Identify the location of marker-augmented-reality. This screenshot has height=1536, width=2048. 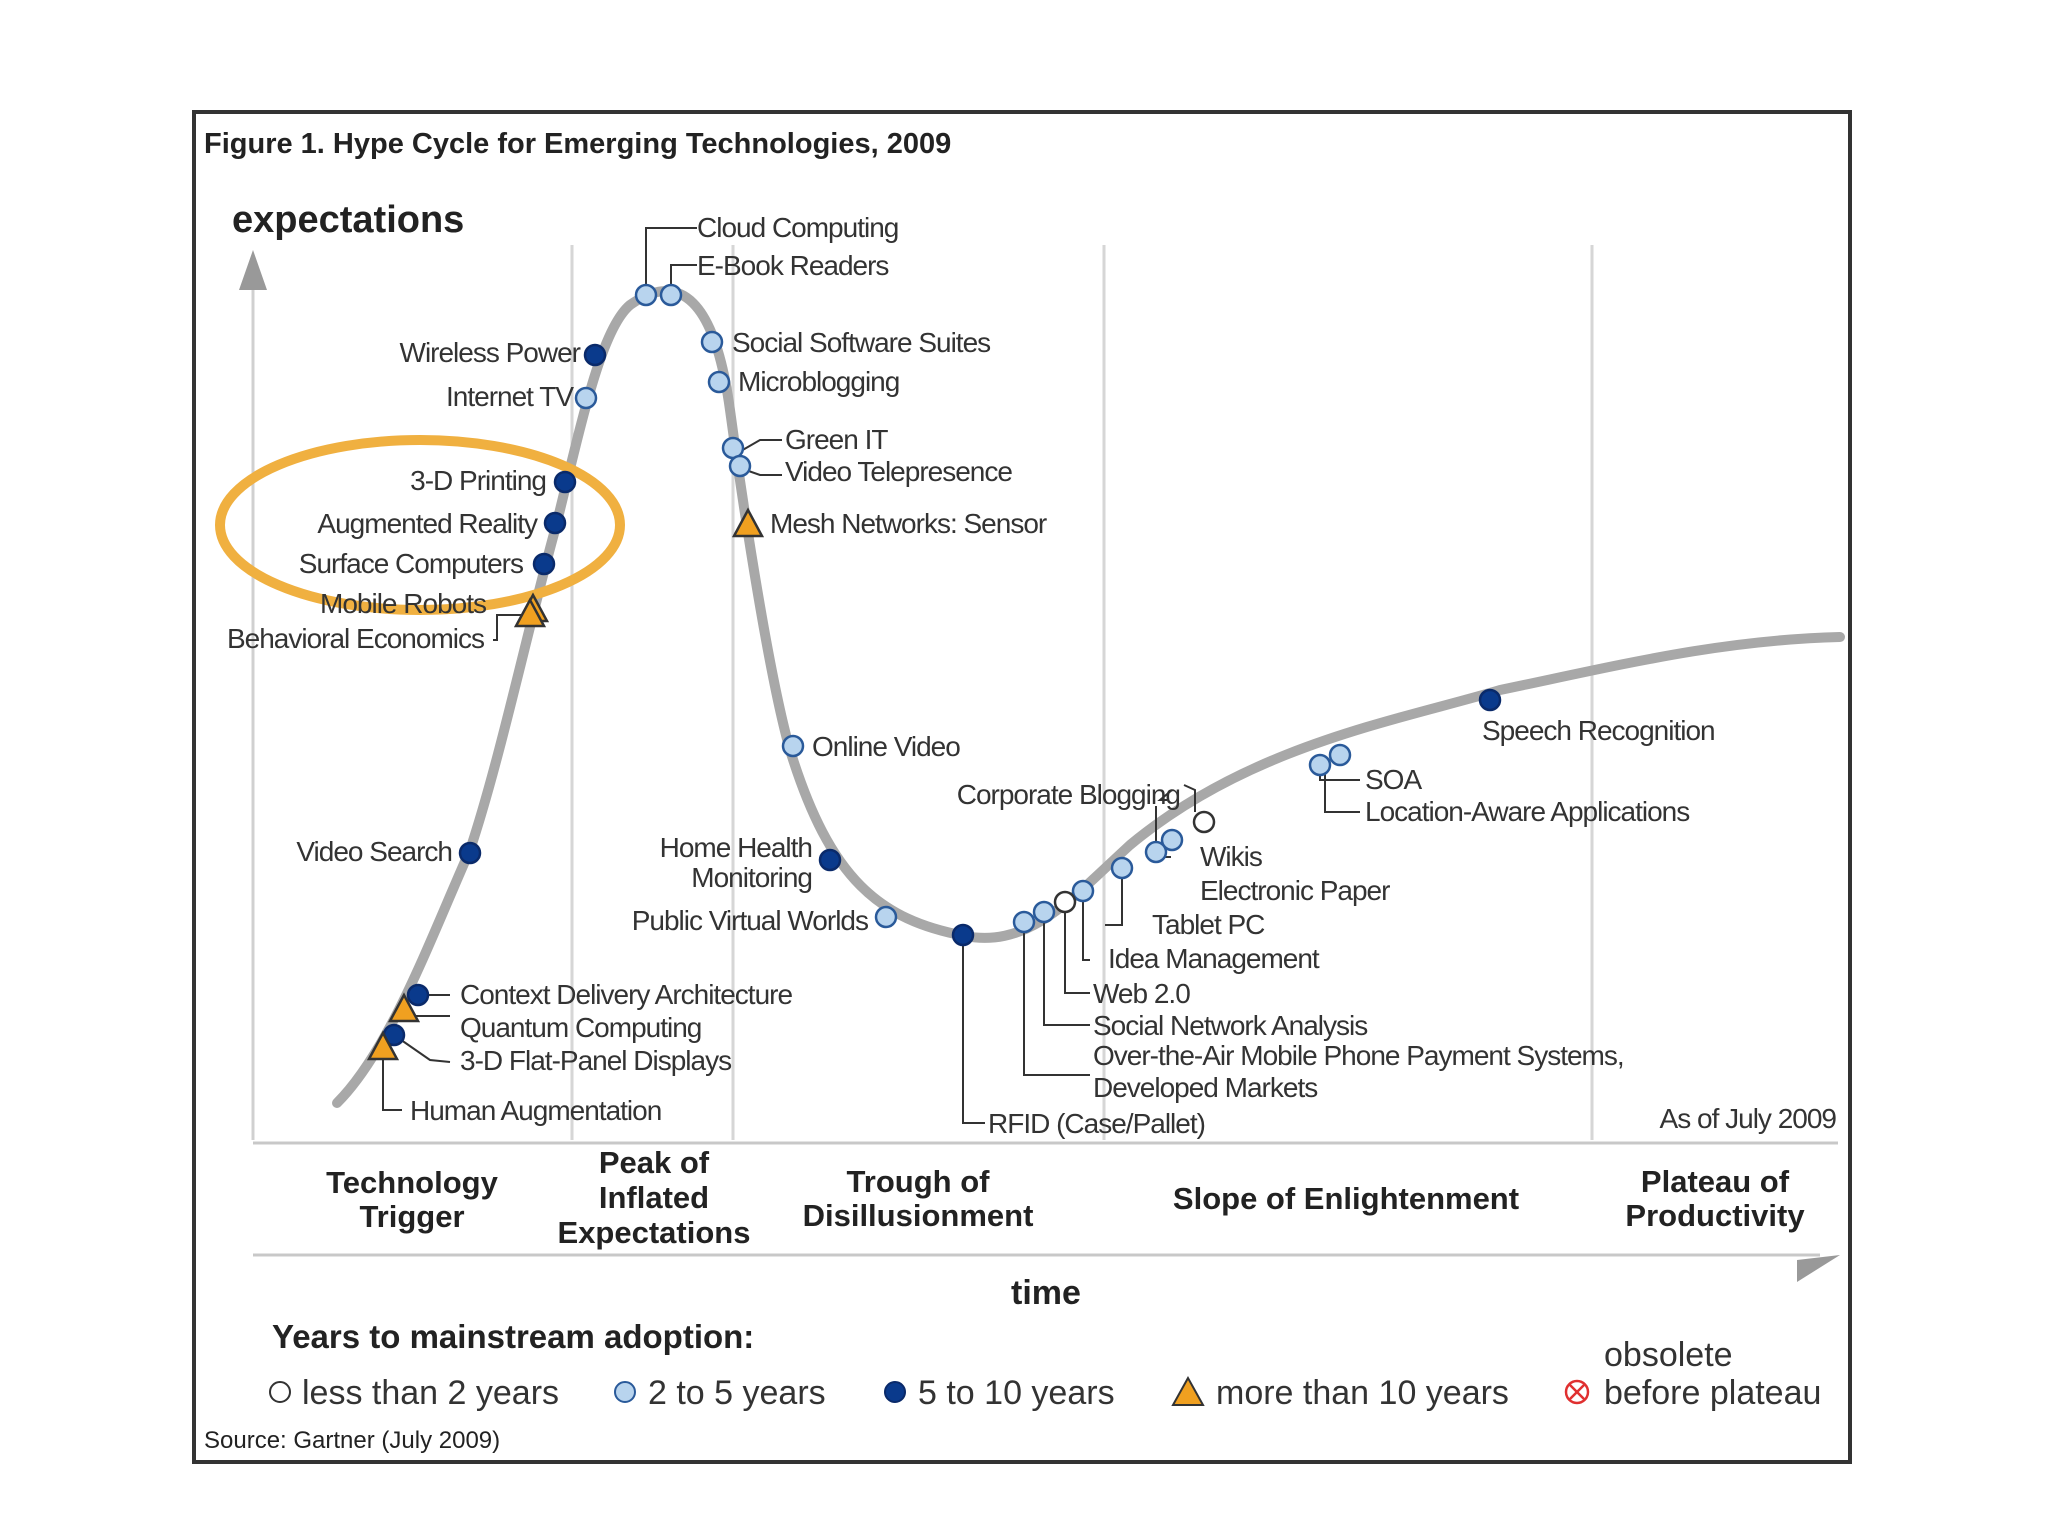
(555, 523).